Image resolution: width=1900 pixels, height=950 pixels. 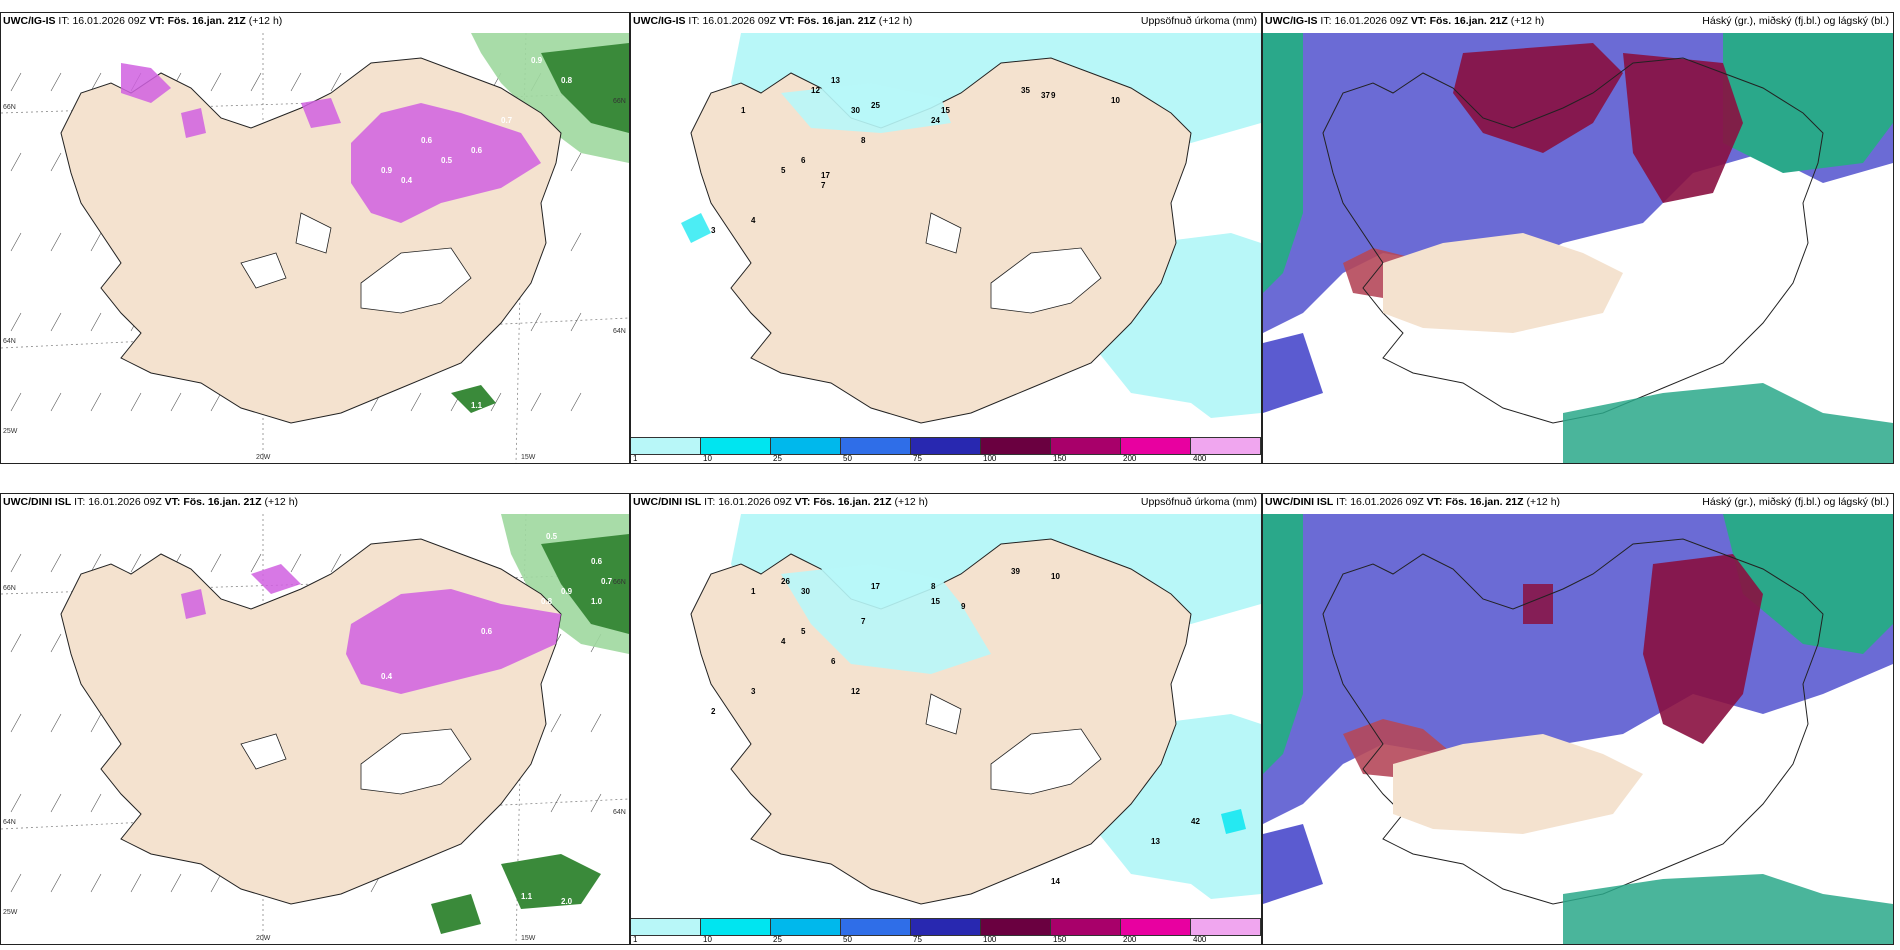 I want to click on colorbar-row1: 1 10 25 50 75 100 150 200 400, so click(x=946, y=450).